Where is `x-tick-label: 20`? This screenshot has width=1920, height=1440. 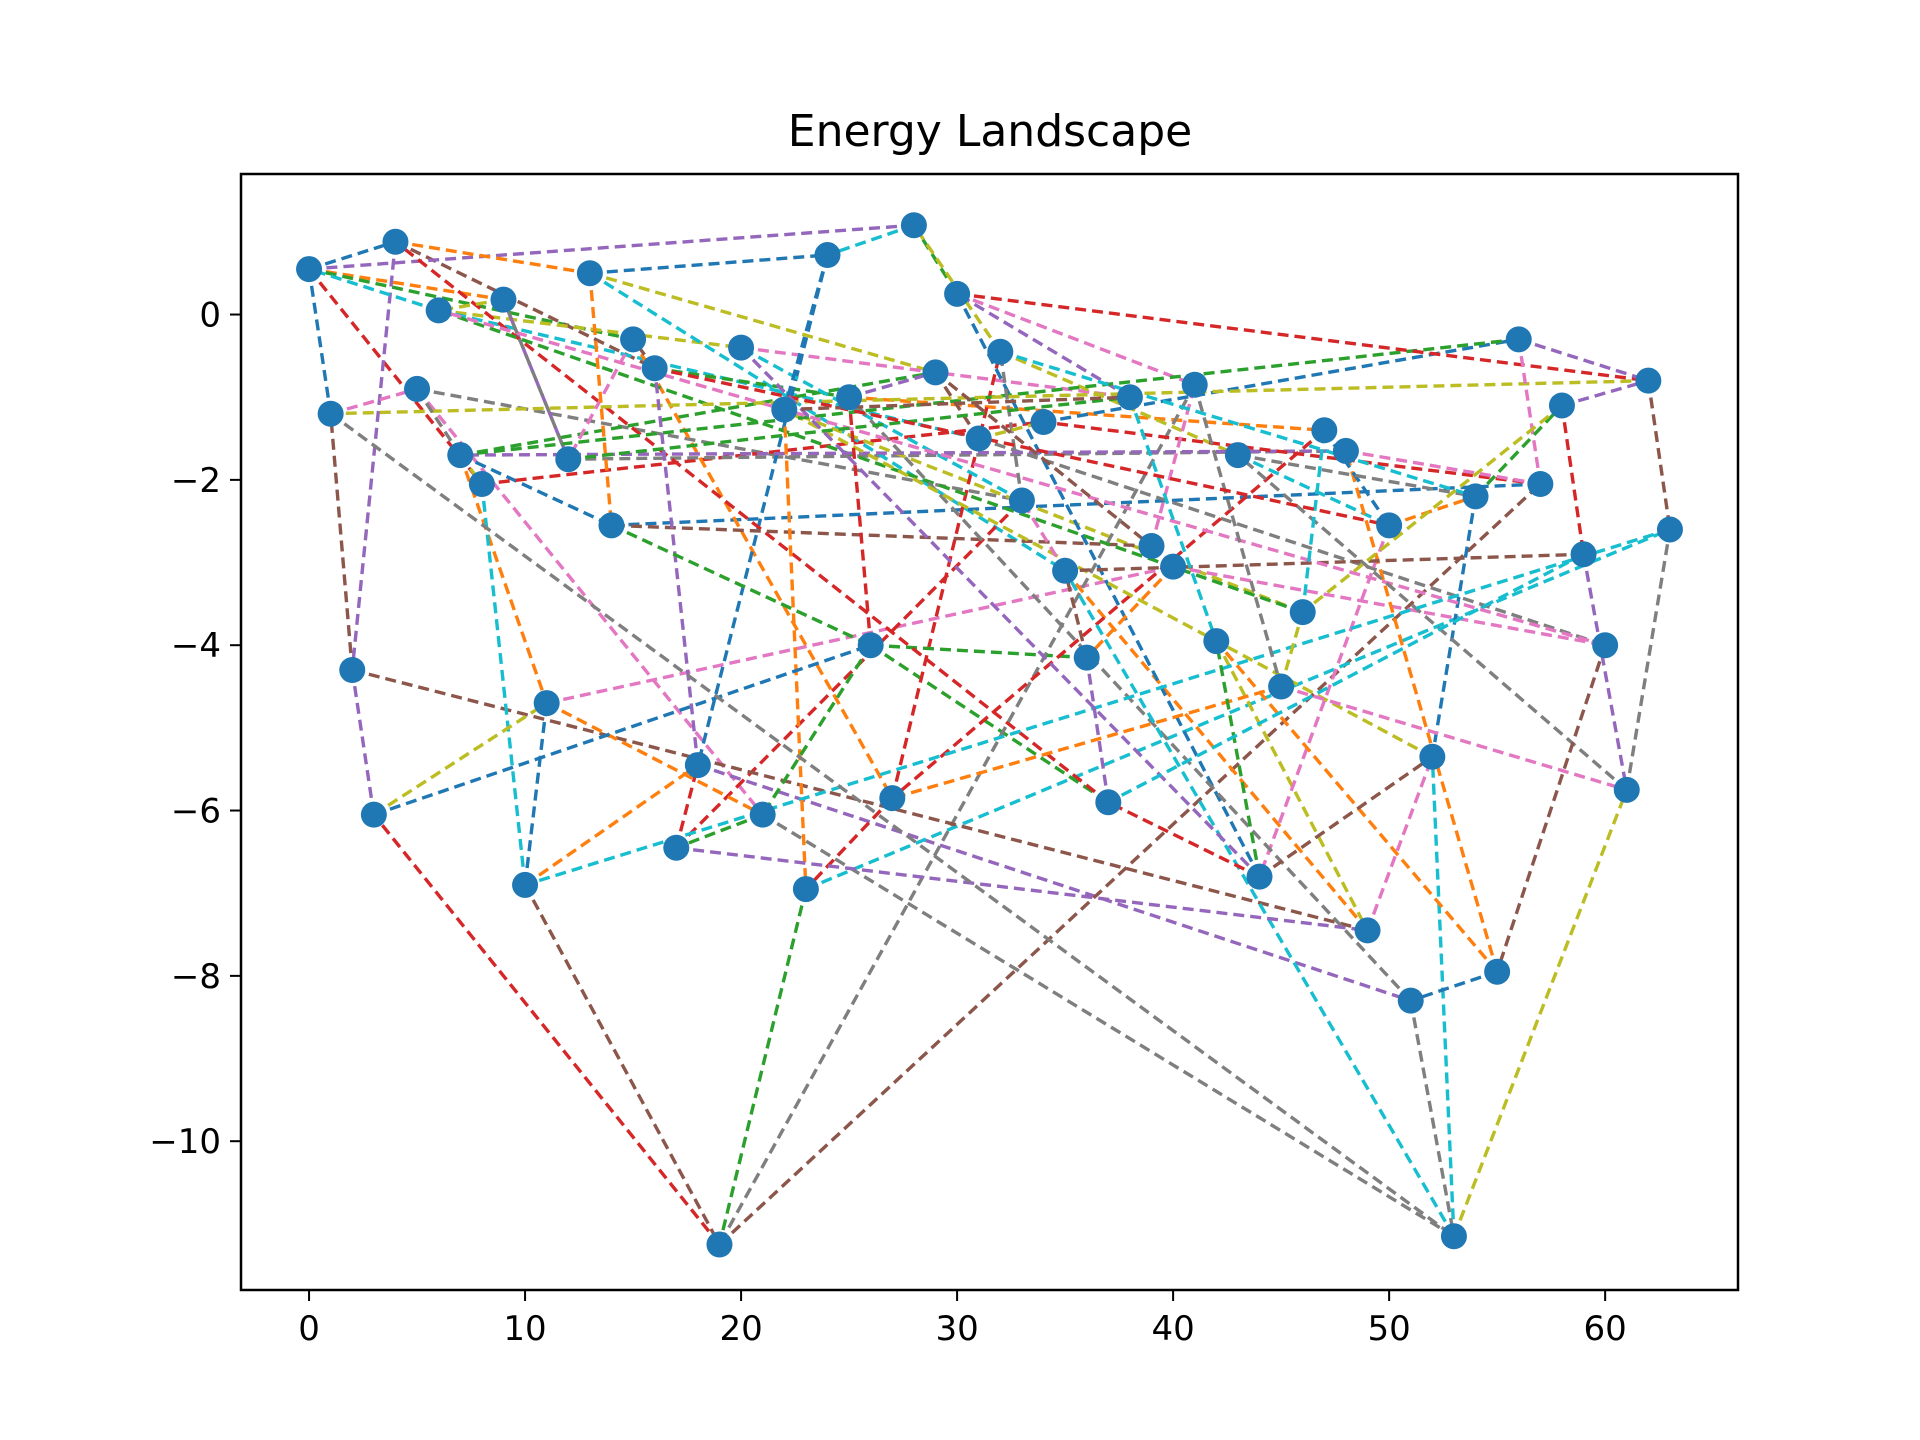 x-tick-label: 20 is located at coordinates (740, 1329).